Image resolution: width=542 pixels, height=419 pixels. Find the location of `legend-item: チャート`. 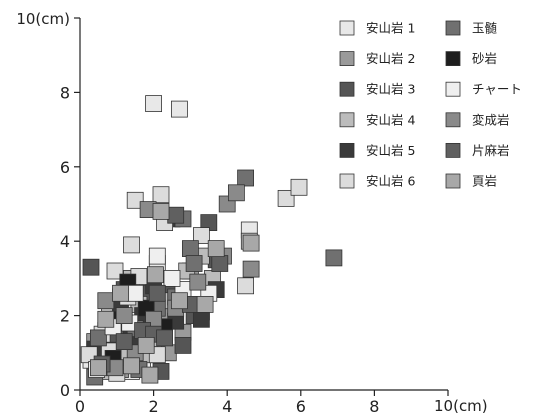

legend-item: チャート is located at coordinates (483, 89).